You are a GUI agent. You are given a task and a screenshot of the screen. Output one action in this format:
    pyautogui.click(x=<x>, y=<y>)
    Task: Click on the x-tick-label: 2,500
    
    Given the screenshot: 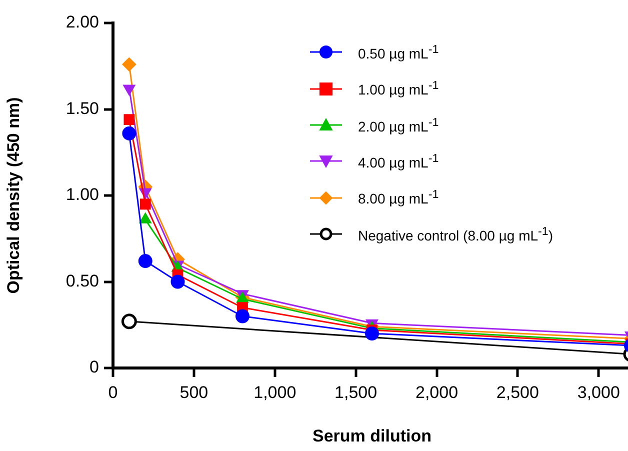 What is the action you would take?
    pyautogui.click(x=517, y=392)
    